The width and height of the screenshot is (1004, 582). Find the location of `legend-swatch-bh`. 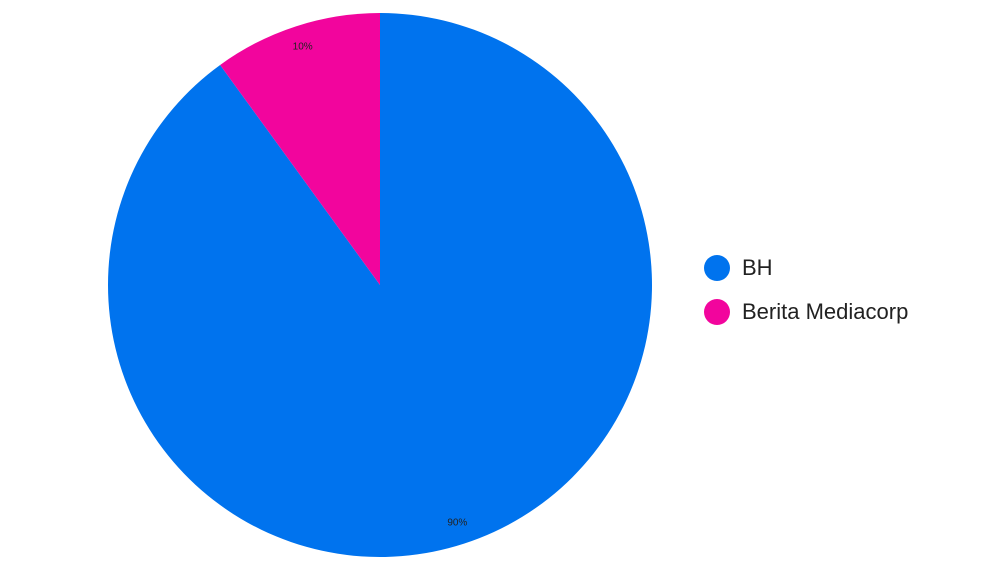

legend-swatch-bh is located at coordinates (717, 268).